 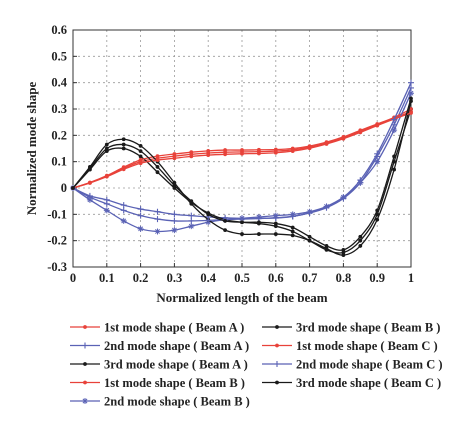 I want to click on y-tick-label: 0.6, so click(x=59, y=30).